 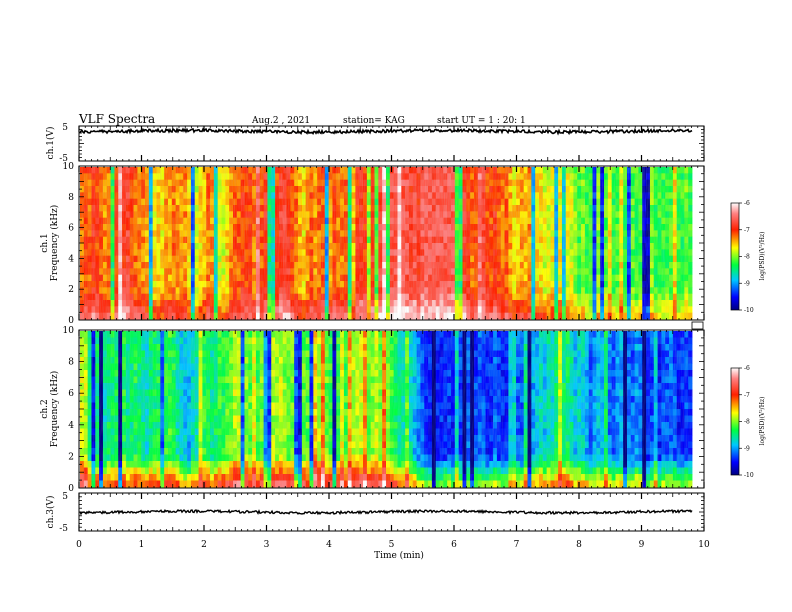 I want to click on figure-title: VLF Spectra, so click(x=116, y=119).